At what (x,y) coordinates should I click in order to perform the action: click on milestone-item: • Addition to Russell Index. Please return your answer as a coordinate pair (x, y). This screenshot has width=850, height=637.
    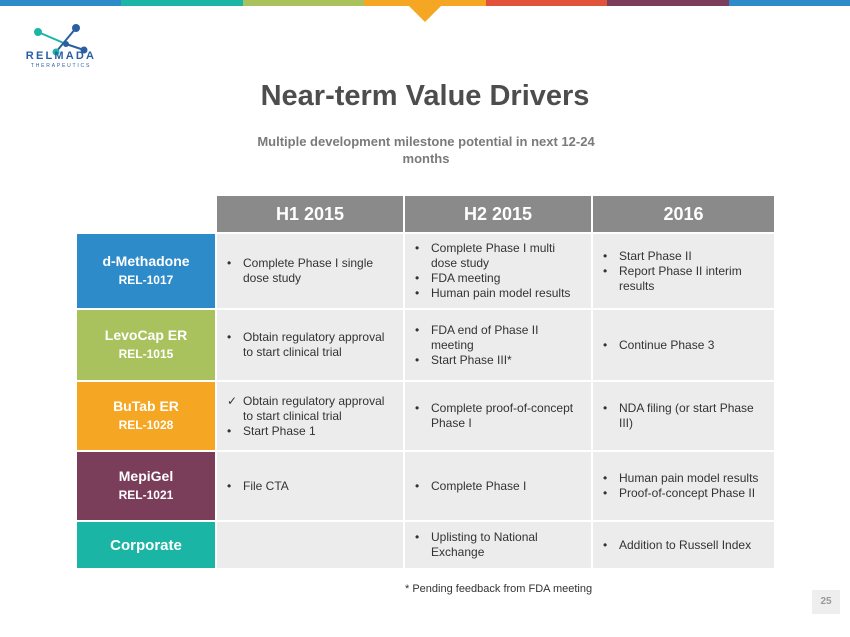
    Looking at the image, I should click on (684, 545).